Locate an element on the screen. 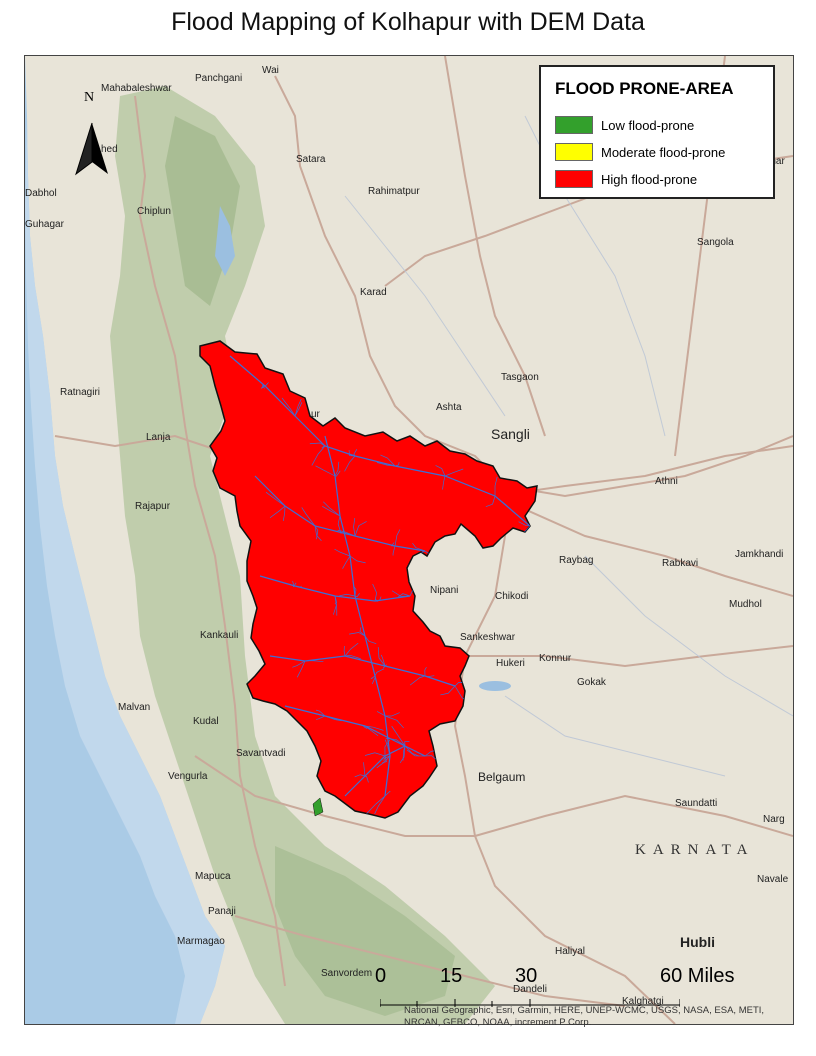  place-label: Kudal is located at coordinates (206, 721).